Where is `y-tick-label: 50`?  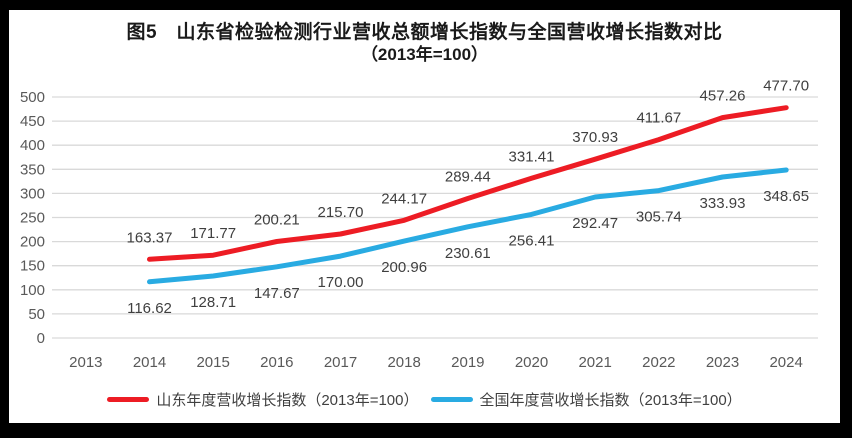
y-tick-label: 50 is located at coordinates (36, 314).